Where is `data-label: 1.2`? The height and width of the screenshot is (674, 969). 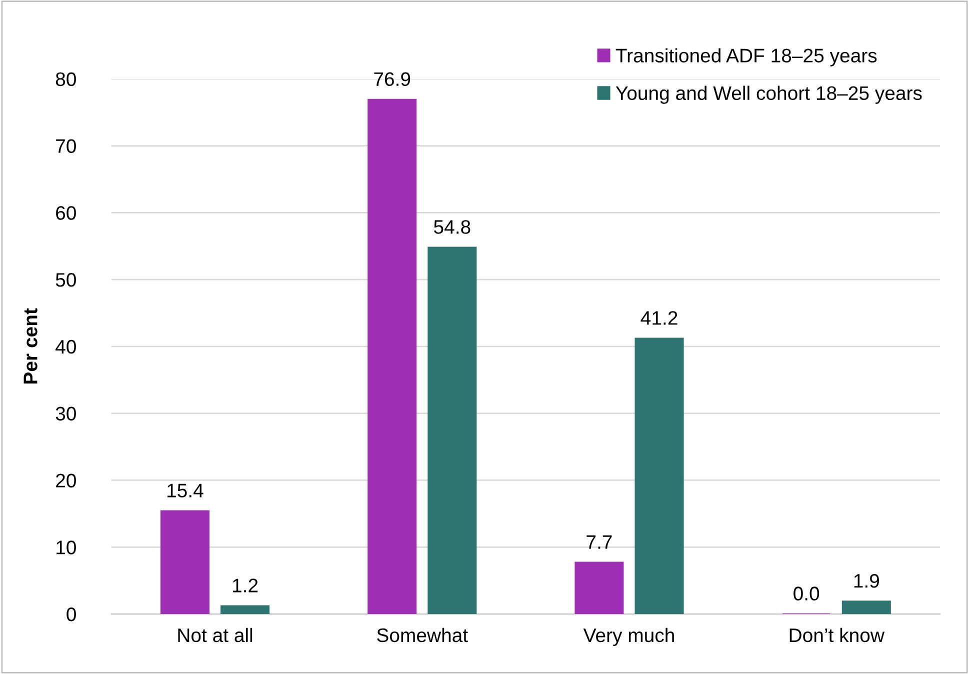
data-label: 1.2 is located at coordinates (245, 585).